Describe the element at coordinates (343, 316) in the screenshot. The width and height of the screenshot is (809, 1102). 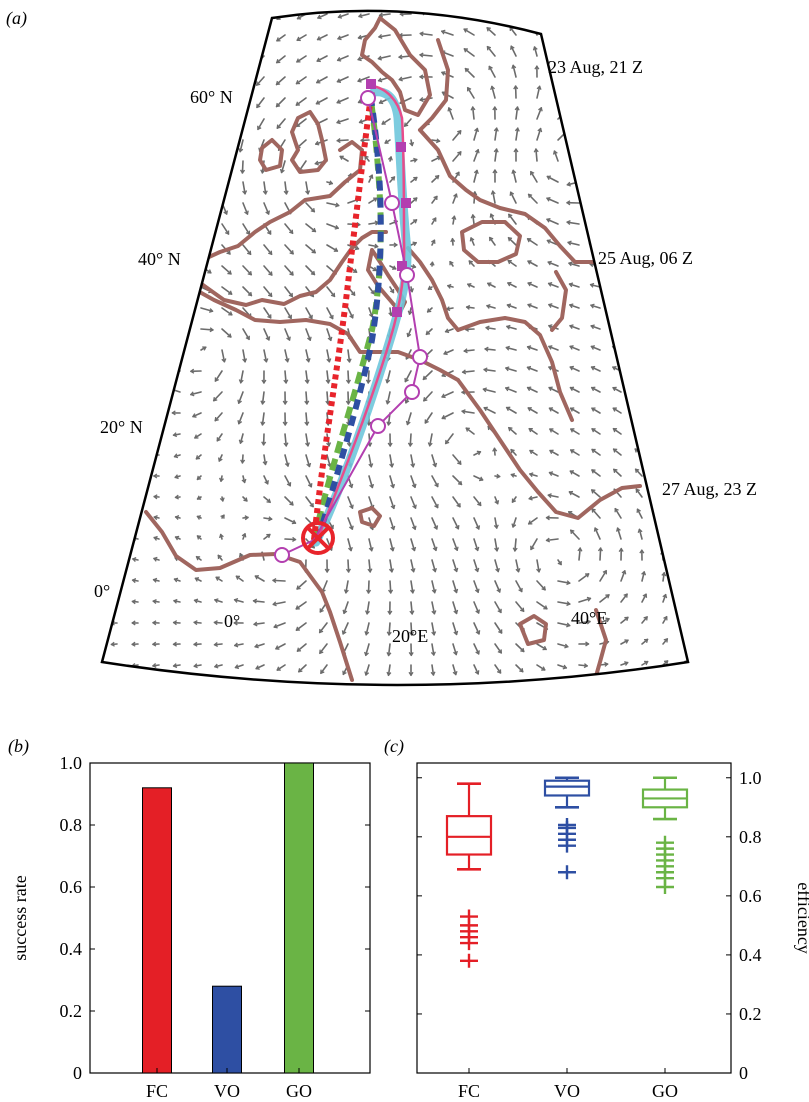
I see `track-FC` at that location.